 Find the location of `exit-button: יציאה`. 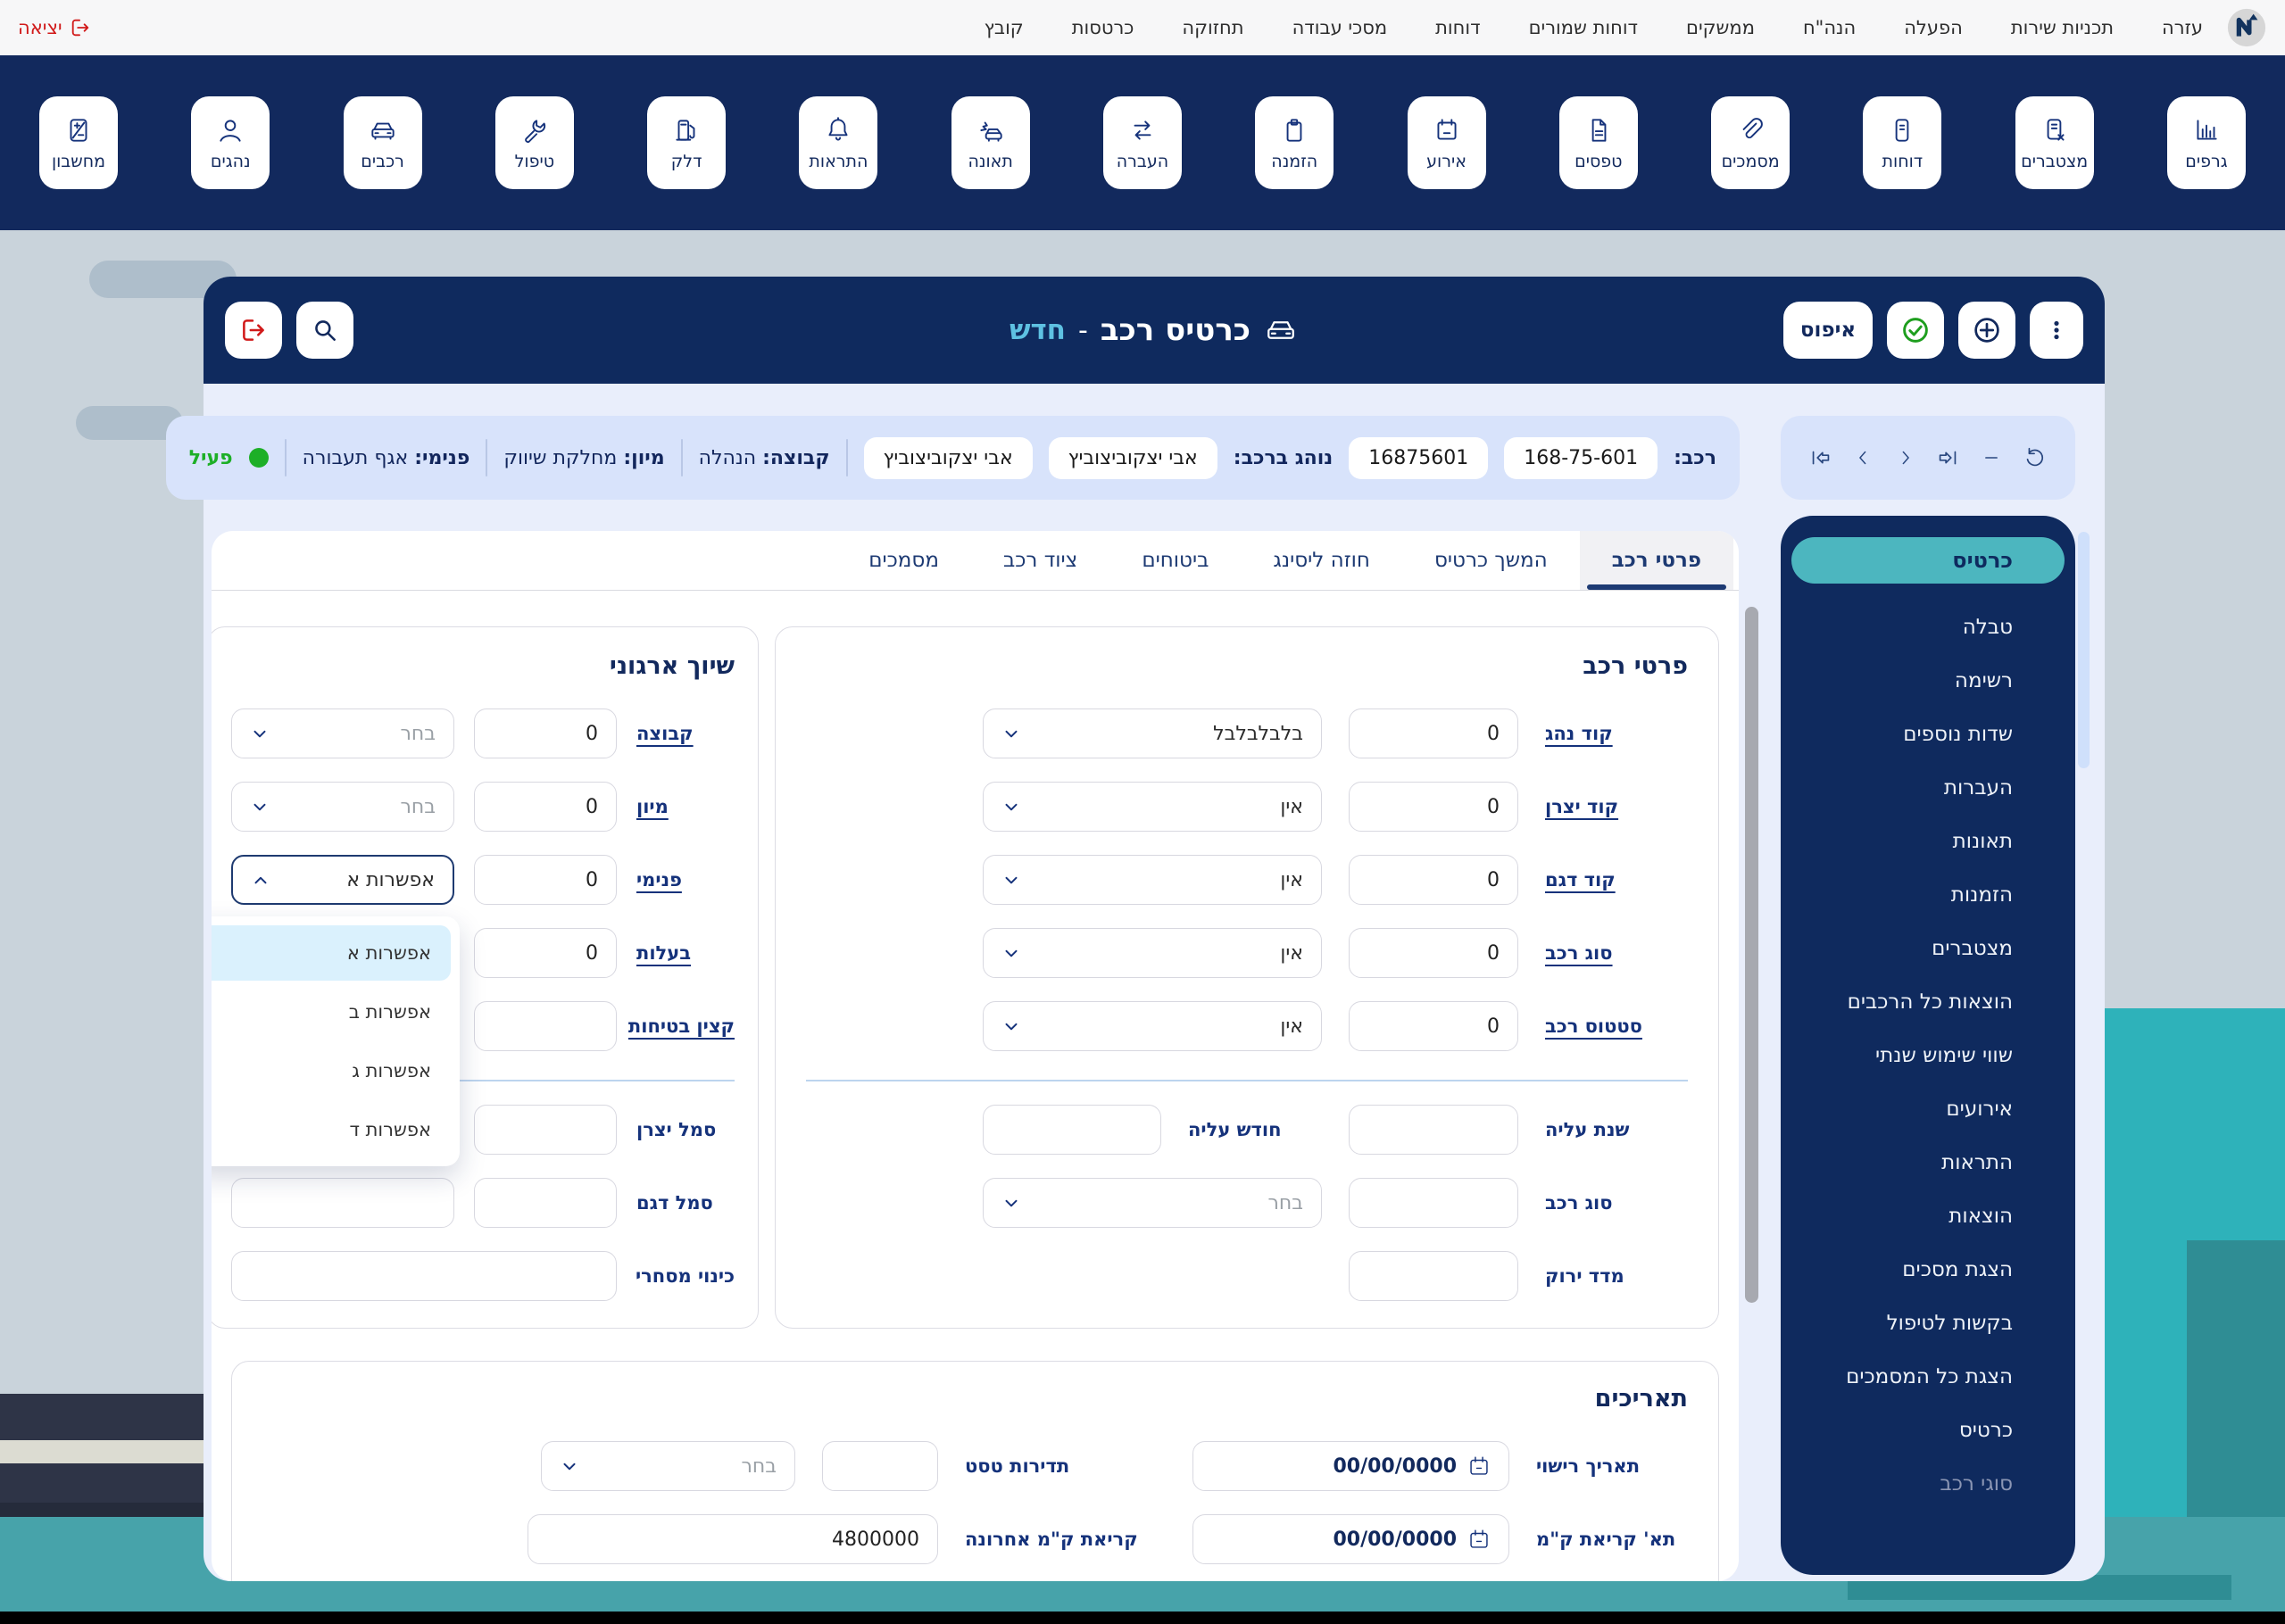

exit-button: יציאה is located at coordinates (54, 27).